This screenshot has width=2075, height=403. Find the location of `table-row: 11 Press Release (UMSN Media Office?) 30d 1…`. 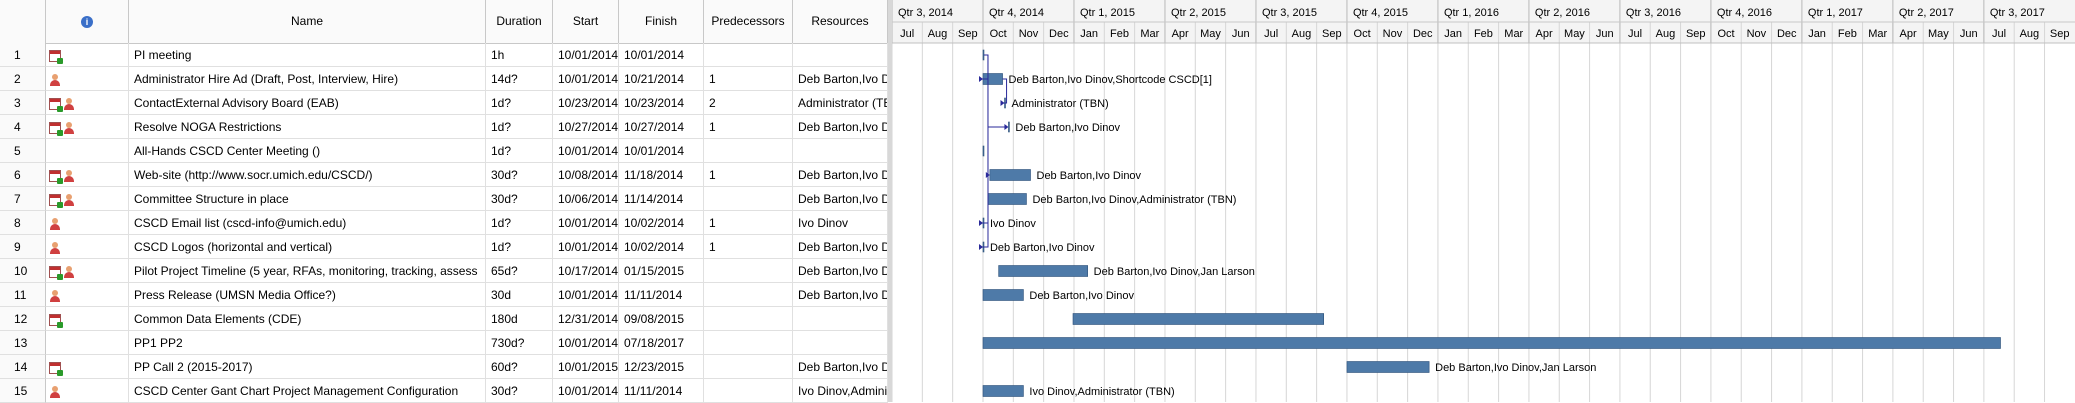

table-row: 11 Press Release (UMSN Media Office?) 30d 1… is located at coordinates (444, 295).